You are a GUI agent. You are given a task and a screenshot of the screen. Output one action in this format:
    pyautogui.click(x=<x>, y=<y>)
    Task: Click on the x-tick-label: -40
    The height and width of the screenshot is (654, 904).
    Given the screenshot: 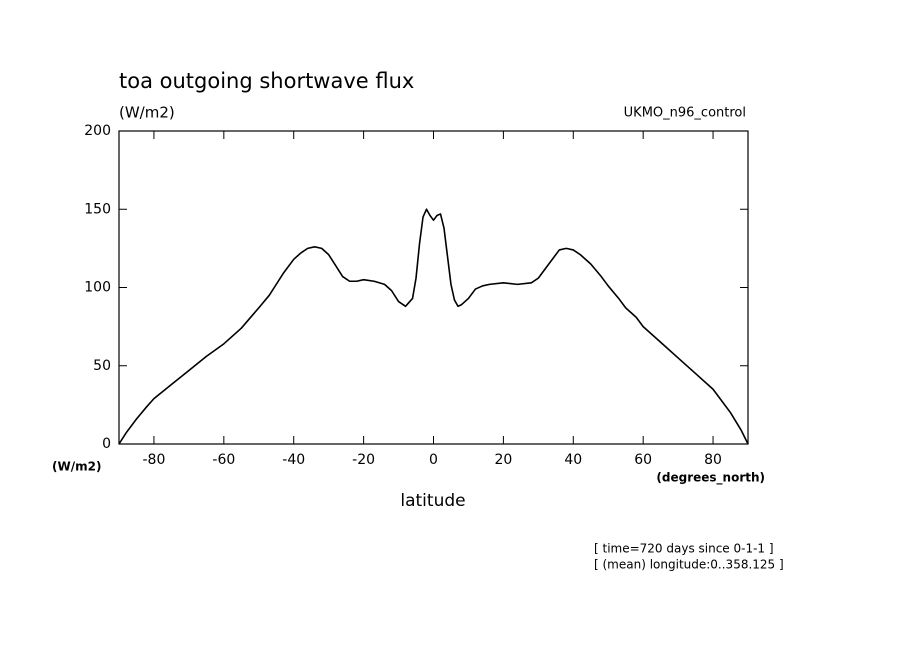 What is the action you would take?
    pyautogui.click(x=293, y=460)
    